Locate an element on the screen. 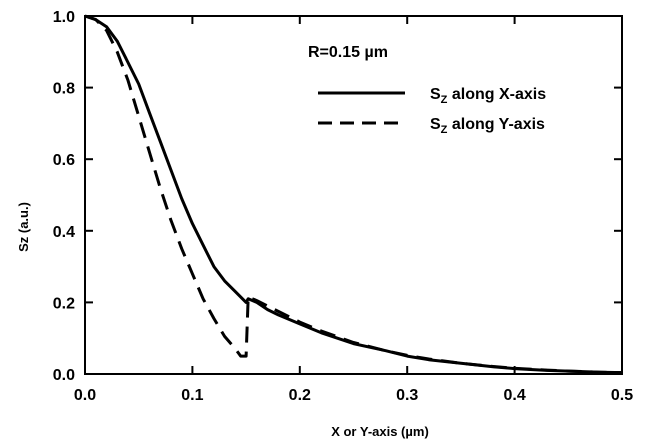  y-tick-label: 0.8 is located at coordinates (64, 89).